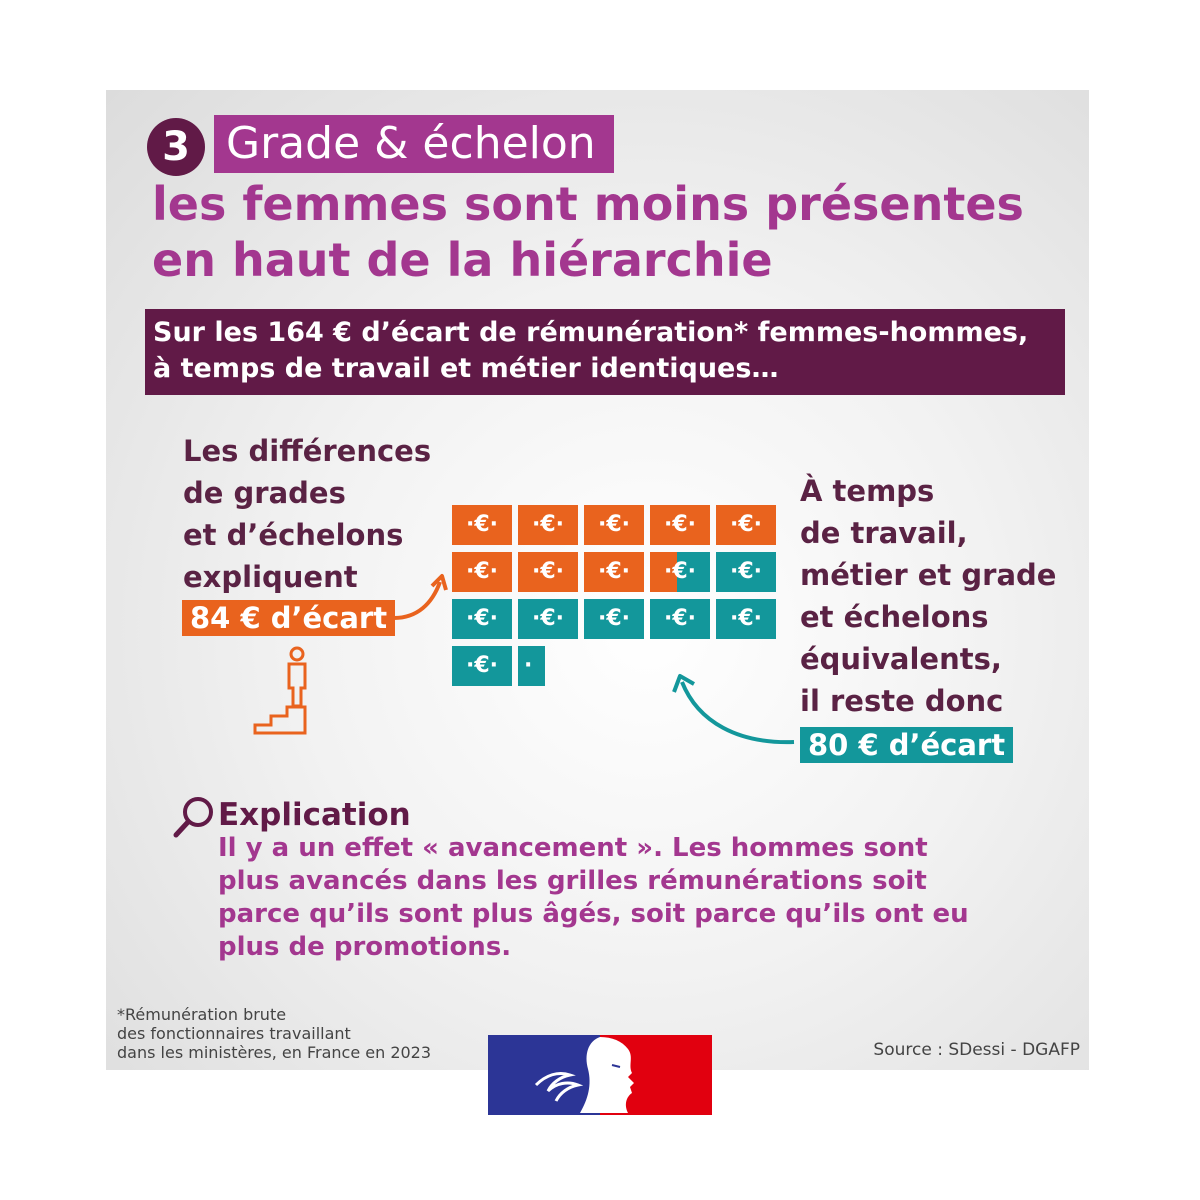  What do you see at coordinates (264, 493) in the screenshot?
I see `explained-line: de grades` at bounding box center [264, 493].